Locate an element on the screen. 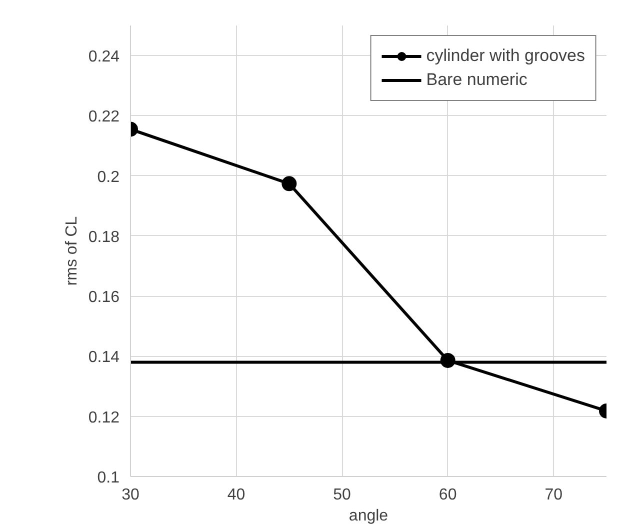 This screenshot has width=638, height=529. x-tick-label: 30 is located at coordinates (131, 495).